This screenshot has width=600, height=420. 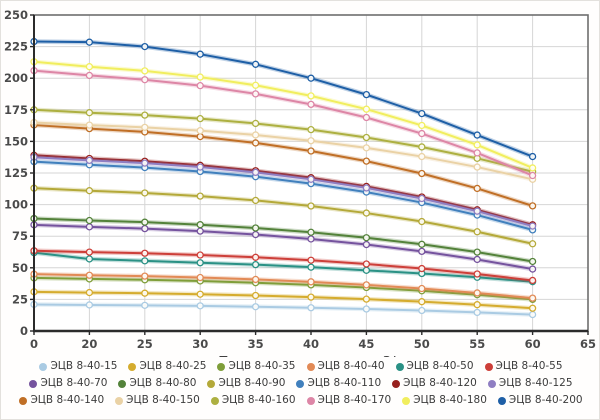 What do you see at coordinates (157, 383) in the screenshot?
I see `legend-item: ЭЦВ 8-40-80` at bounding box center [157, 383].